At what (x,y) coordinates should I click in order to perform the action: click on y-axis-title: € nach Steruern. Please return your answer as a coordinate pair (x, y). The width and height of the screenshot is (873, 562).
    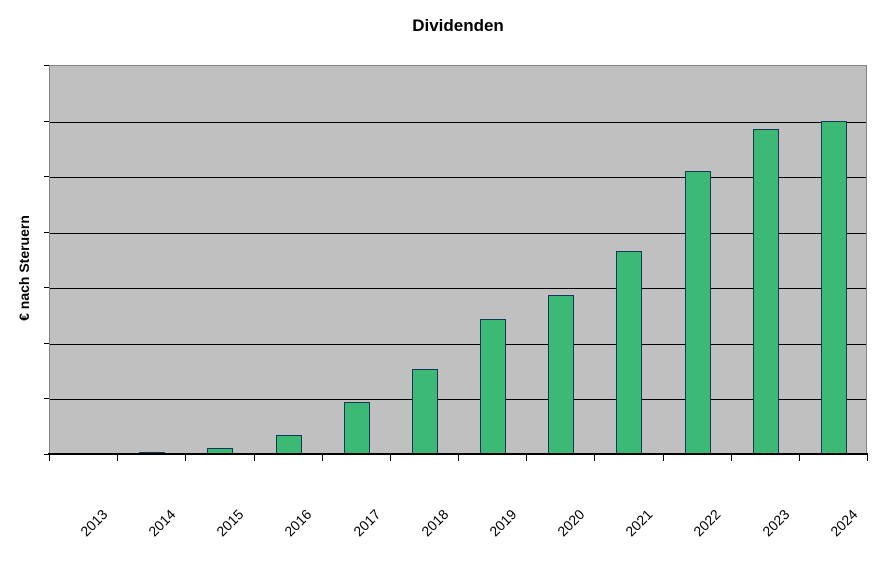
    Looking at the image, I should click on (24, 268).